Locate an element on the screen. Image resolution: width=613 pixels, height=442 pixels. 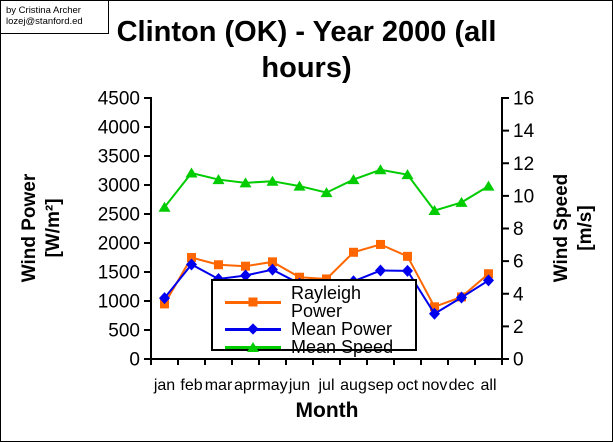
svg-text: 8 is located at coordinates (518, 229).